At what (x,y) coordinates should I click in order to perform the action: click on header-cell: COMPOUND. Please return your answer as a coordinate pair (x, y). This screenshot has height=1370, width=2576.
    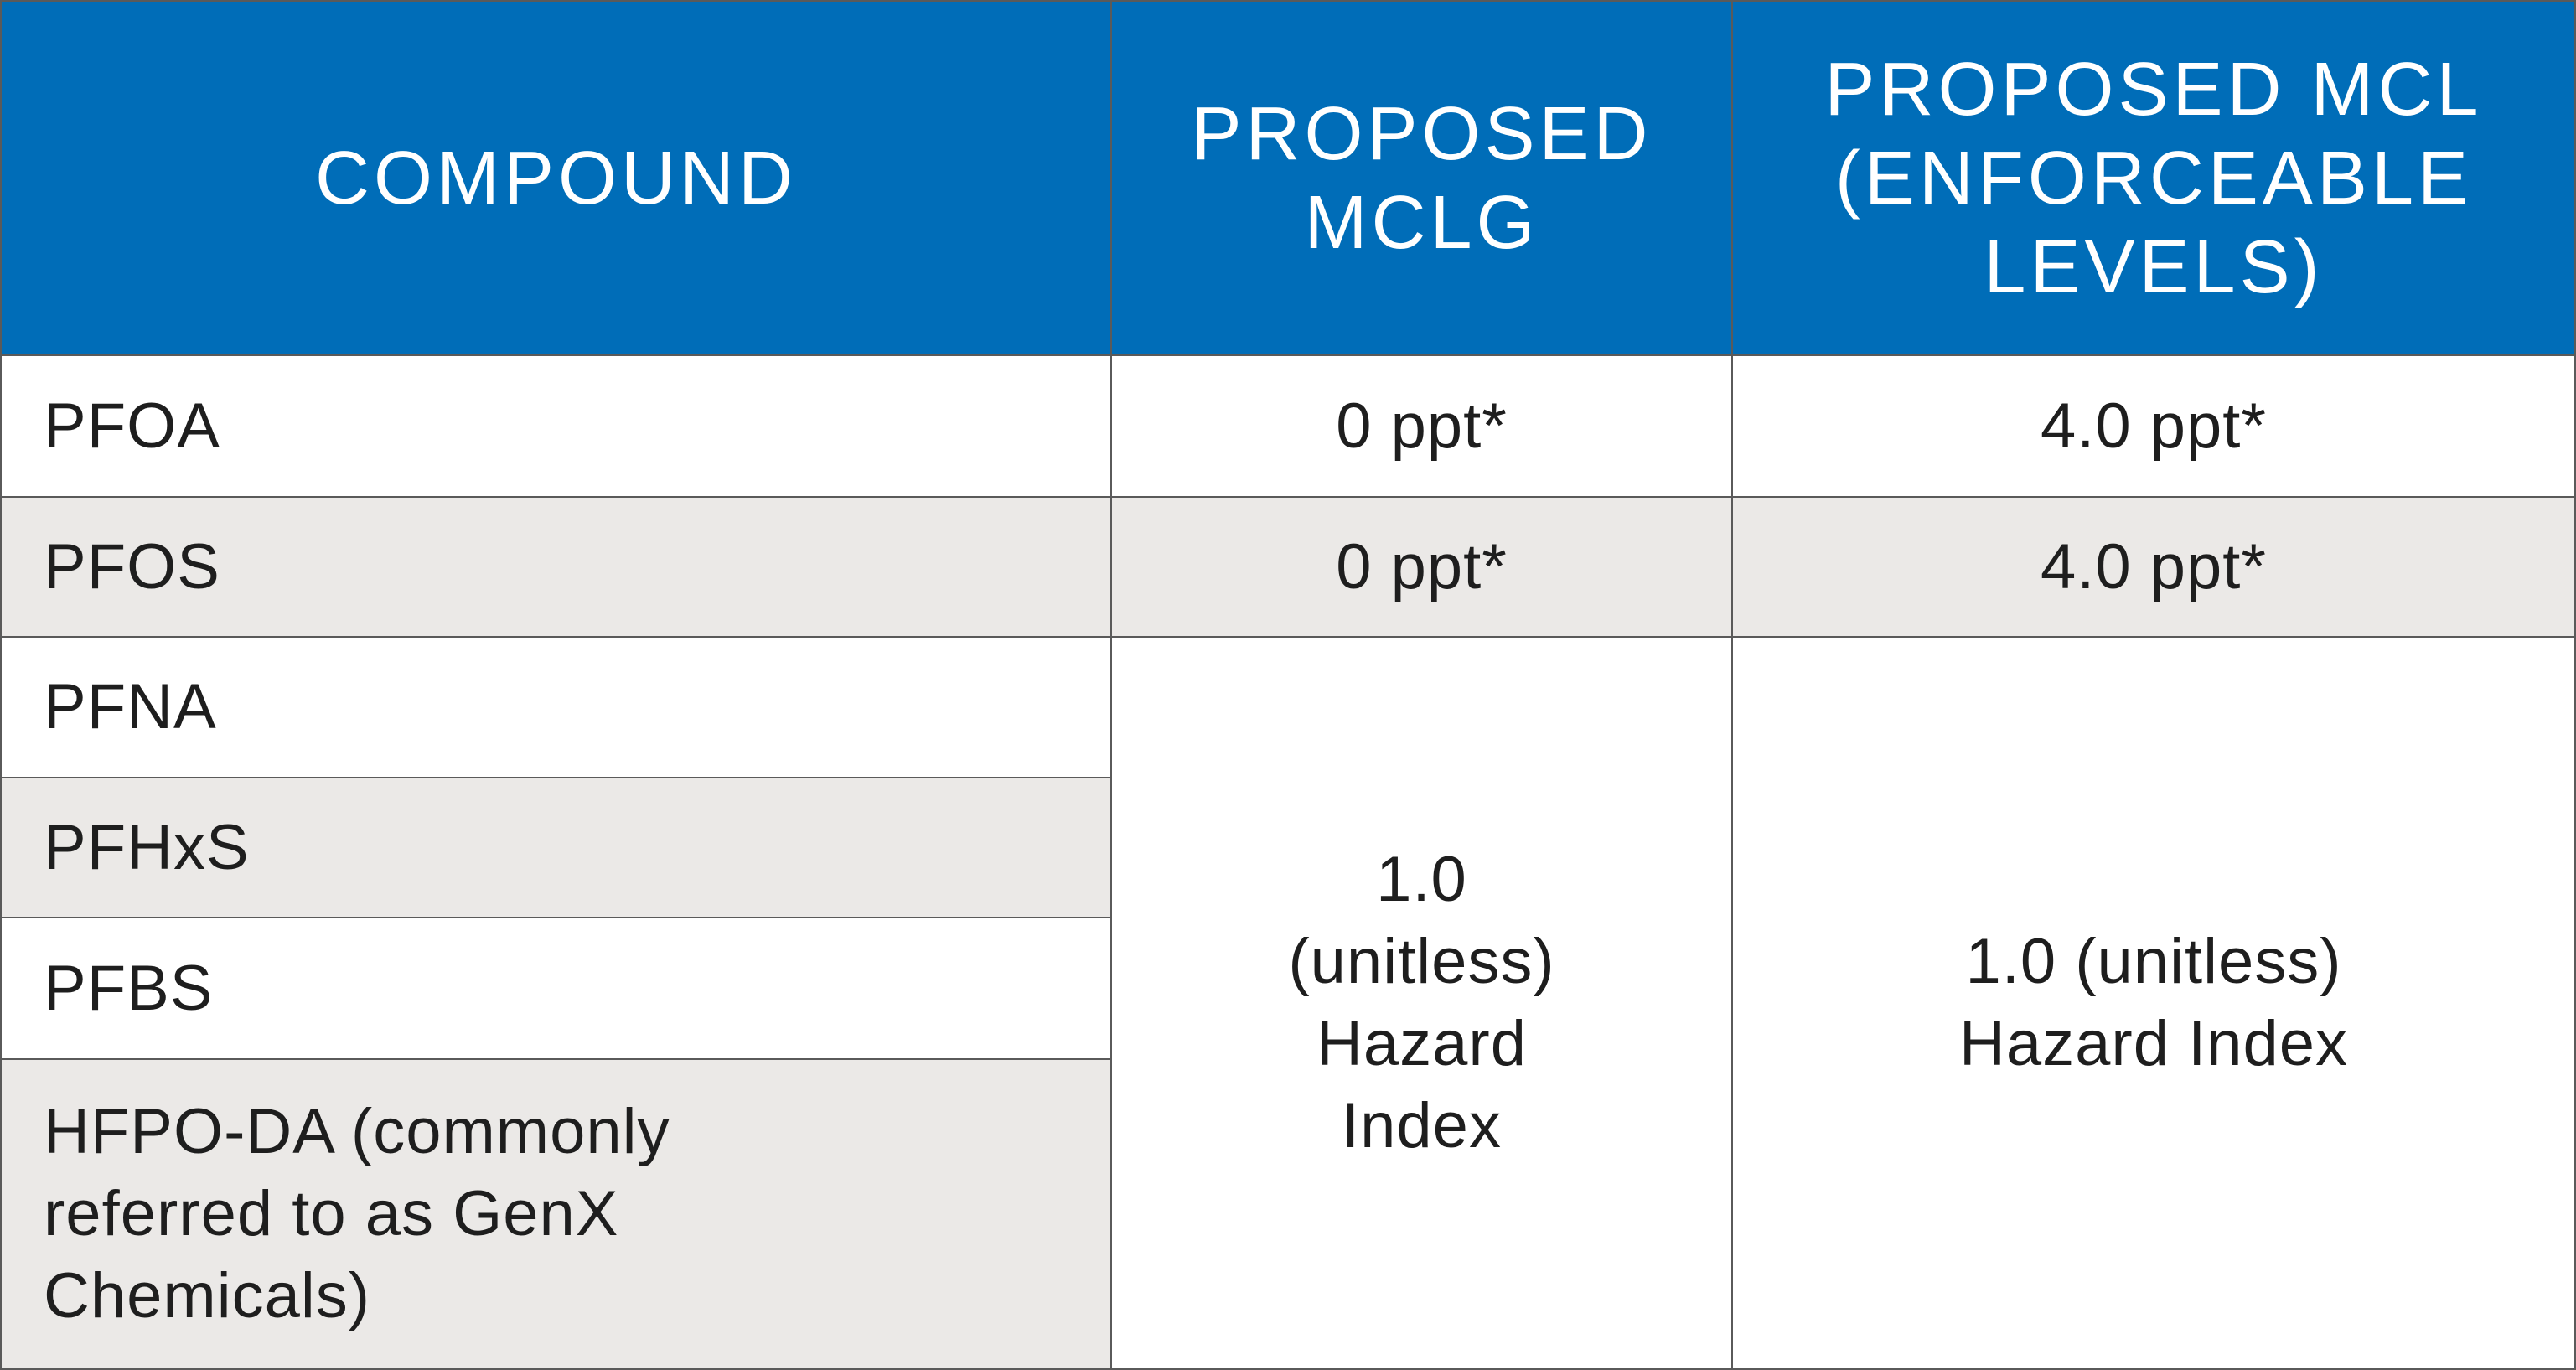
    Looking at the image, I should click on (556, 178).